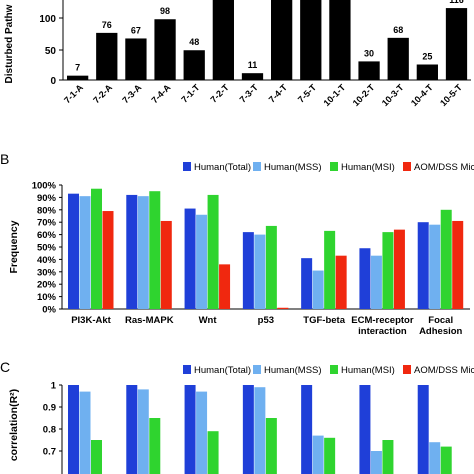 This screenshot has height=474, width=474. I want to click on b-x-tick-label: PI3K-Akt, so click(91, 320).